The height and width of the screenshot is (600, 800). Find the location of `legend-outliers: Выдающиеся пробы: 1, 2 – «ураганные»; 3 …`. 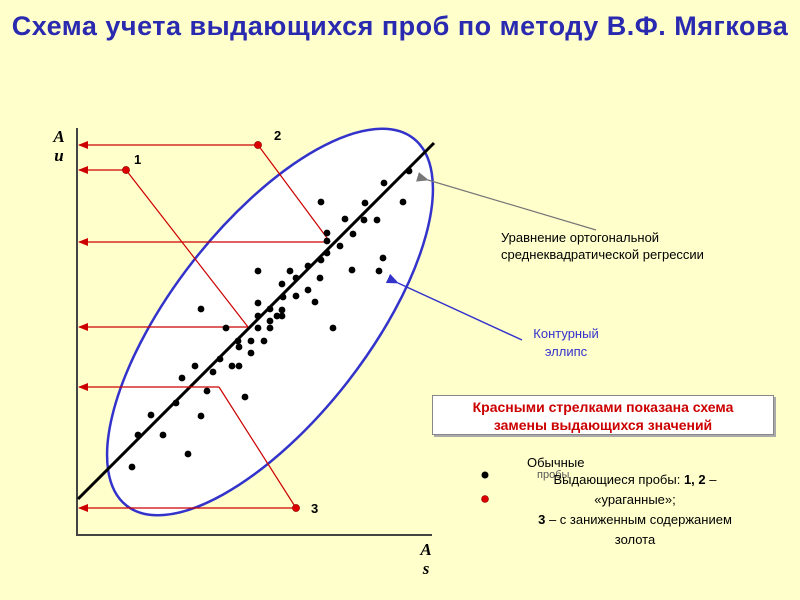

legend-outliers: Выдающиеся пробы: 1, 2 – «ураганные»; 3 … is located at coordinates (635, 510).